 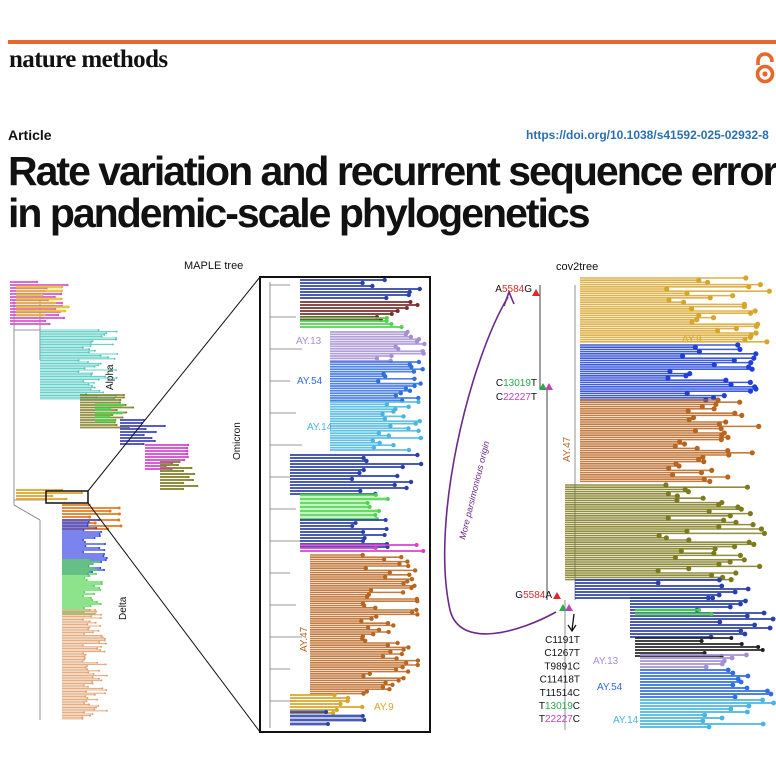 I want to click on zoom-ay13-tip, so click(x=423, y=353).